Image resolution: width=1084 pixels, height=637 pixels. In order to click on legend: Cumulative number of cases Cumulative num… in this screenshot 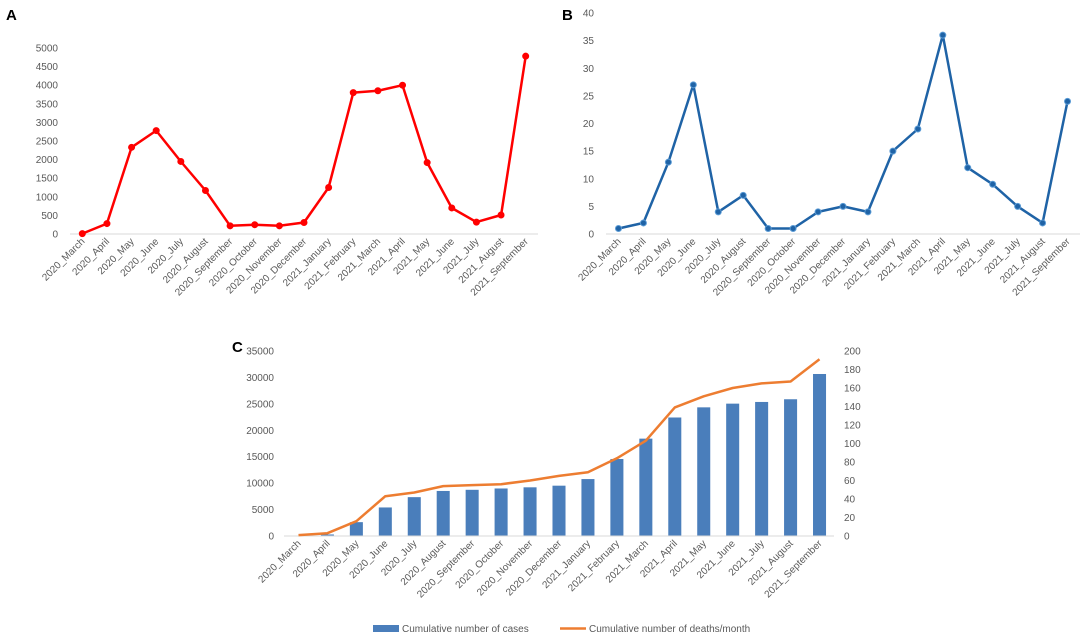, I will do `click(561, 629)`.